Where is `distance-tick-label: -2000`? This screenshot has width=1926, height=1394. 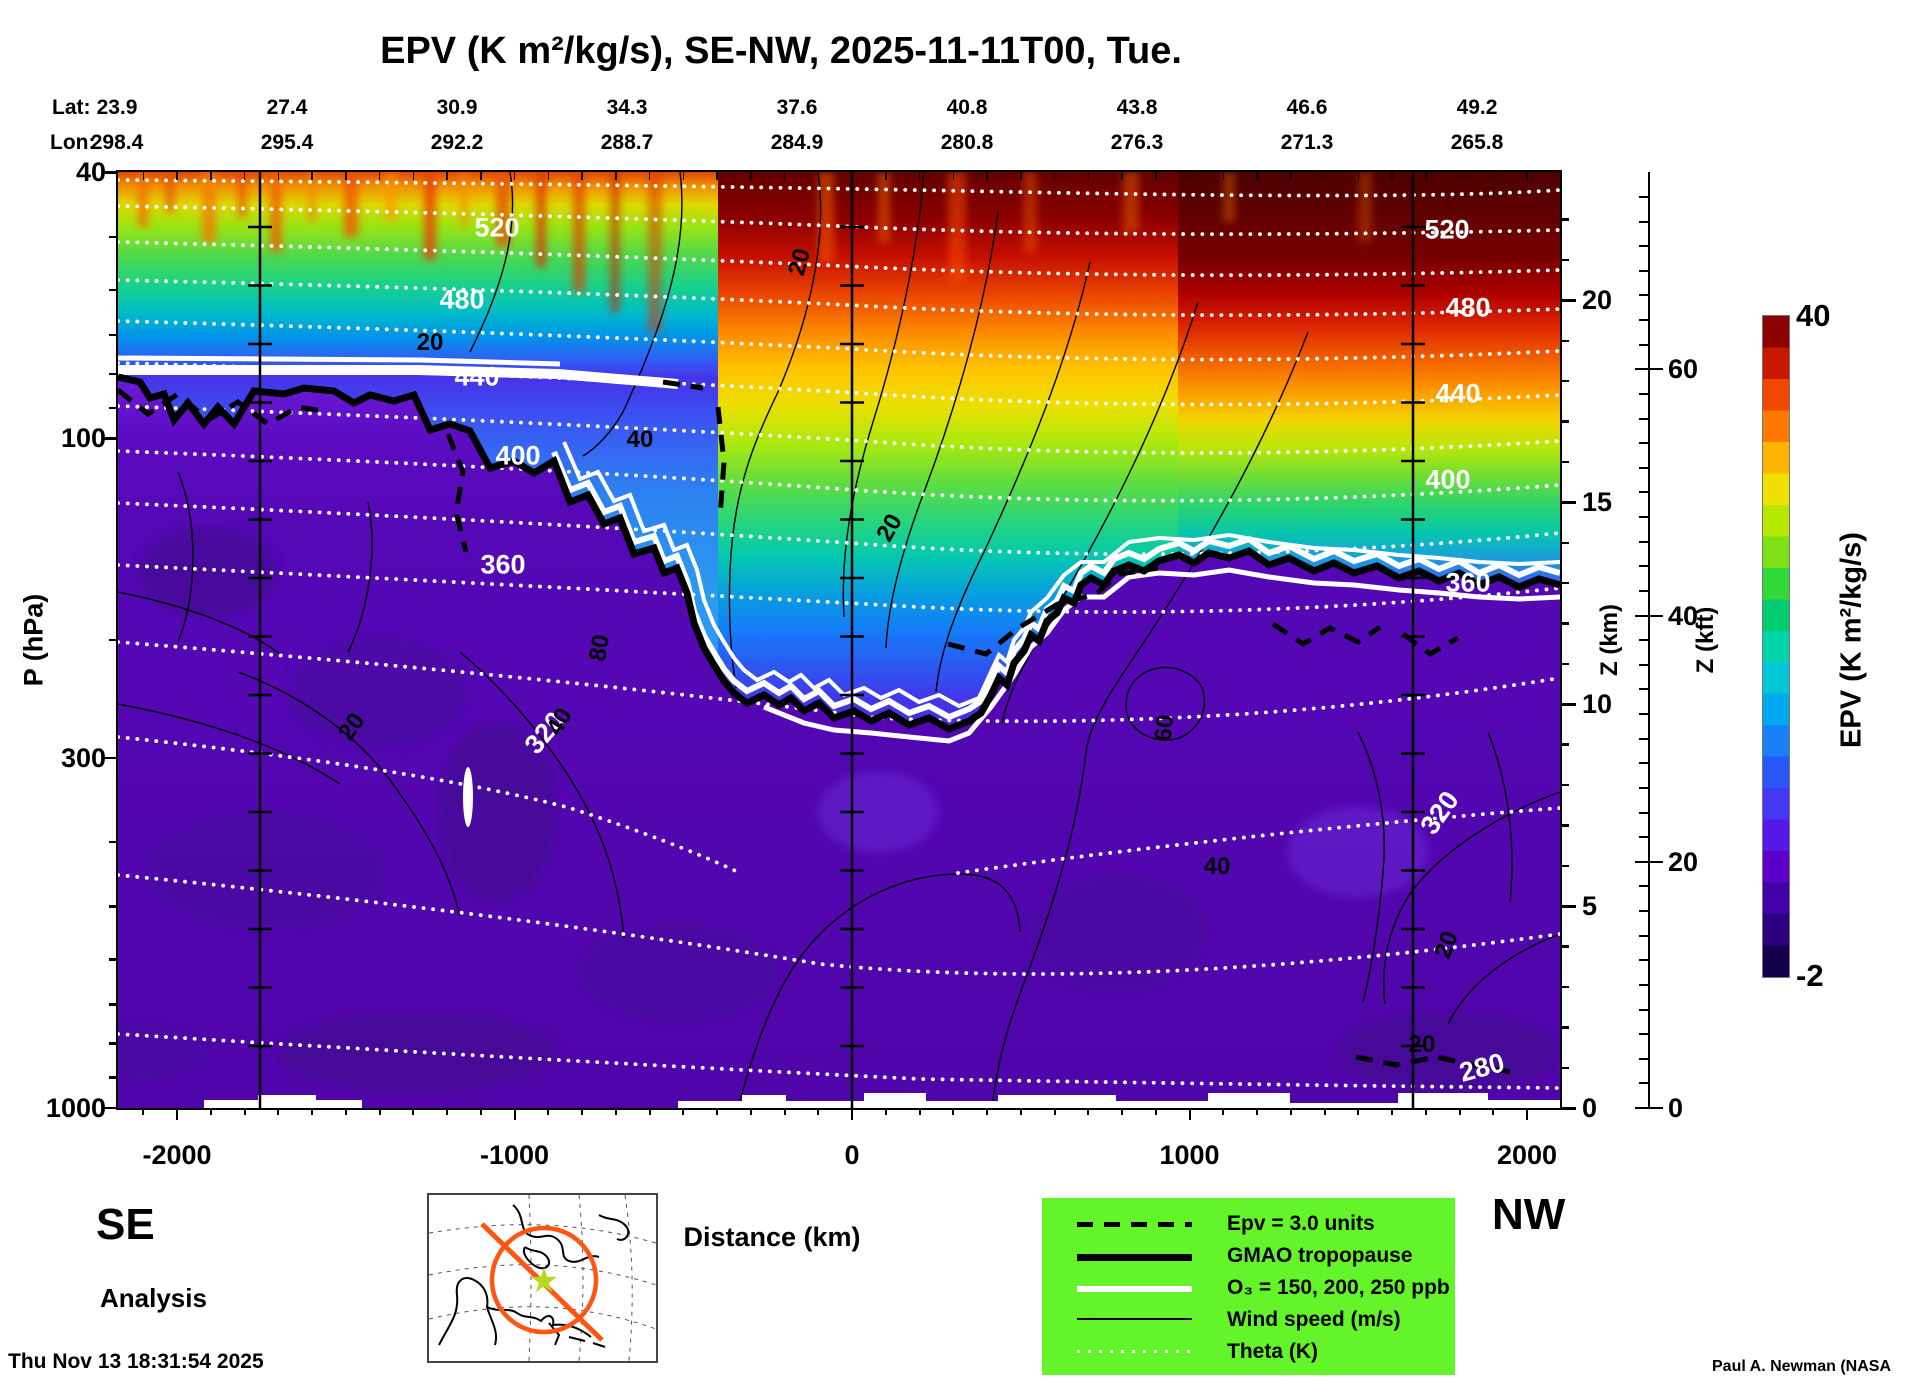 distance-tick-label: -2000 is located at coordinates (177, 1155).